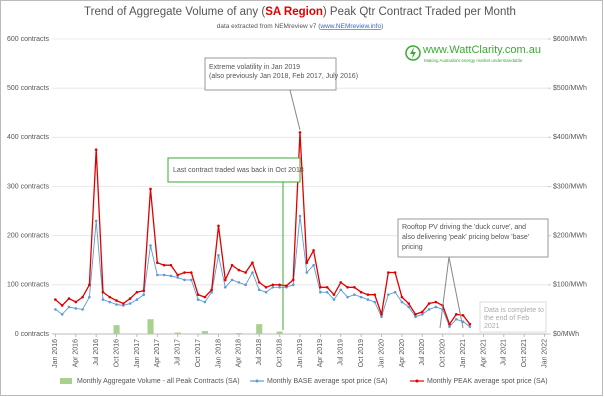  What do you see at coordinates (544, 353) in the screenshot?
I see `x-tick-label: Jan 2022` at bounding box center [544, 353].